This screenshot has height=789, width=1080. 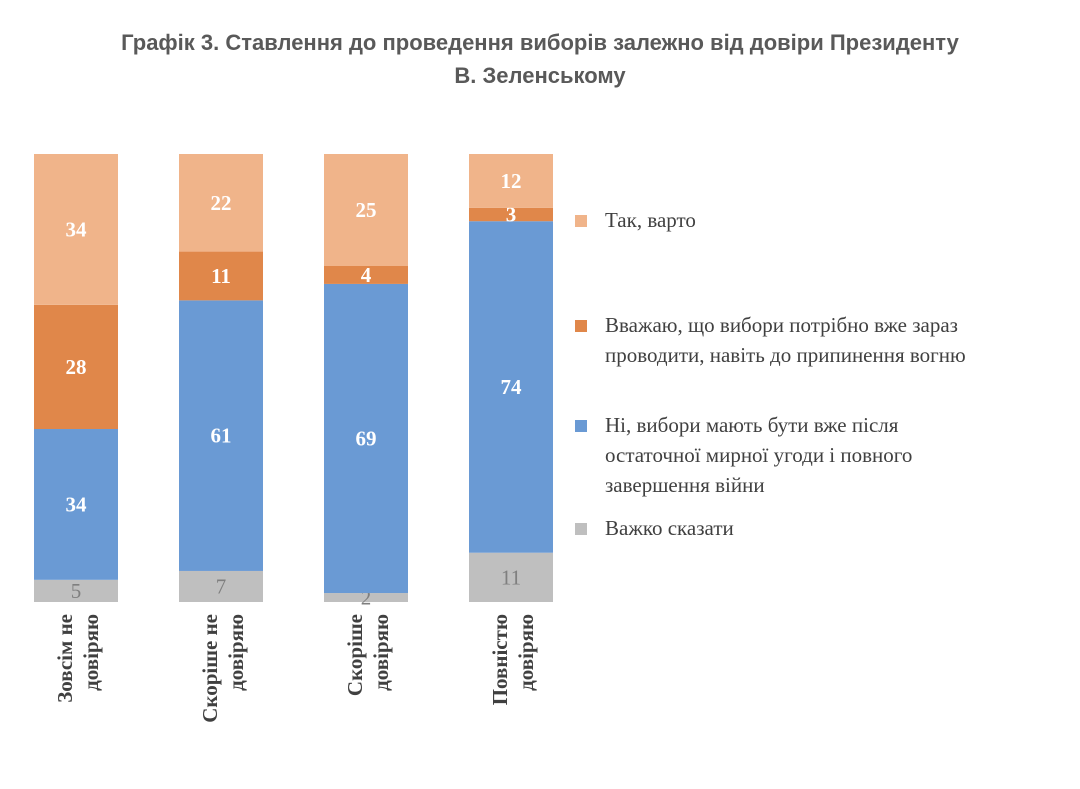 I want to click on data-label: 61, so click(x=221, y=436).